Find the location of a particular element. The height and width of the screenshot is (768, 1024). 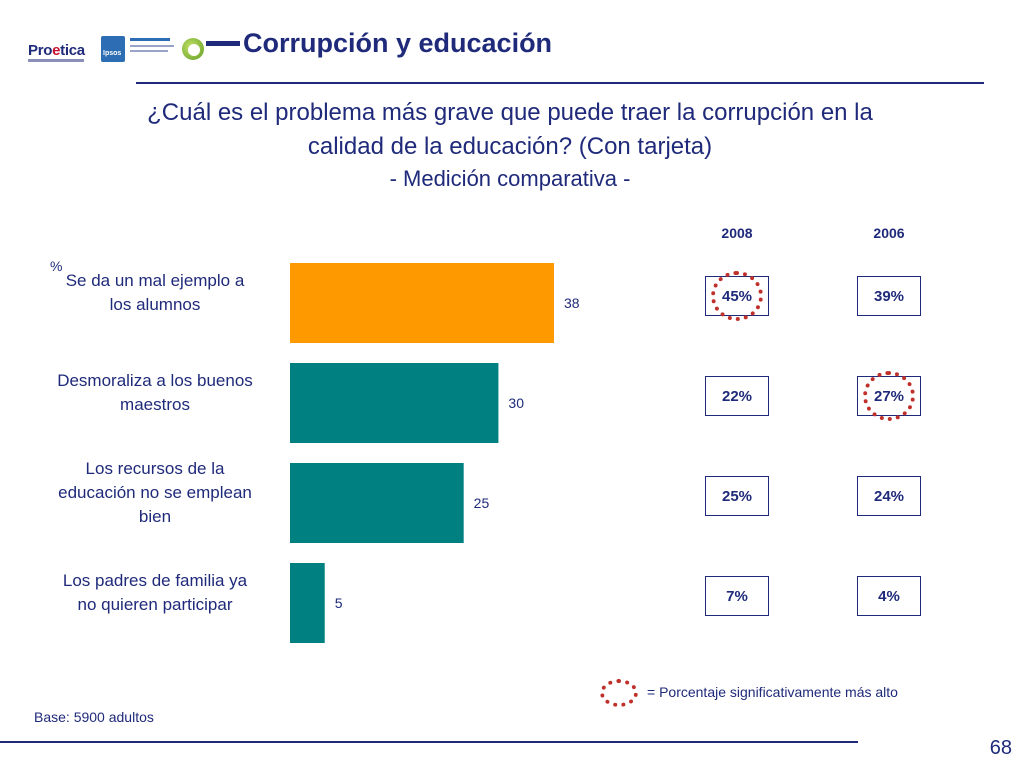

legend-text: = Porcentaje significativamente más alto is located at coordinates (772, 692).